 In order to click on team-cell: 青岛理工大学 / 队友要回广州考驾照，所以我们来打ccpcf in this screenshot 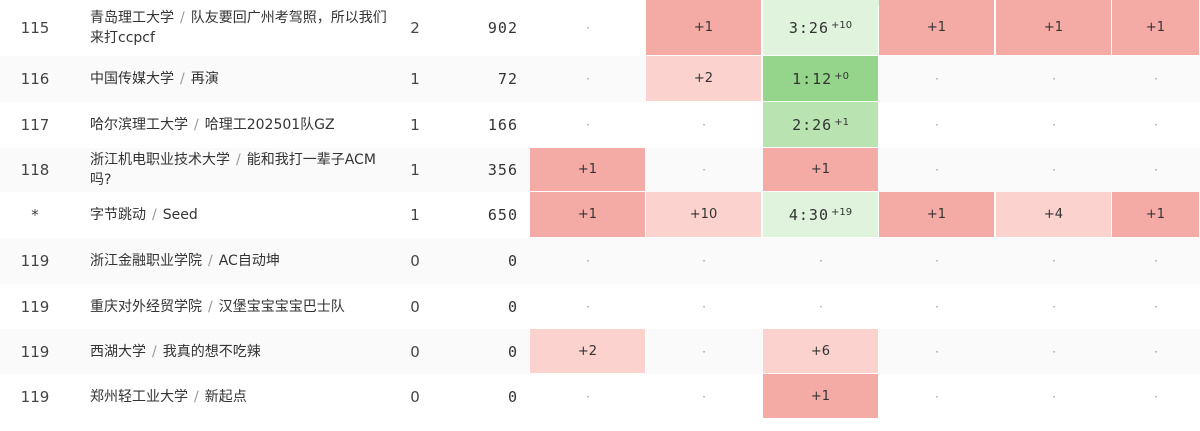, I will do `click(240, 28)`.